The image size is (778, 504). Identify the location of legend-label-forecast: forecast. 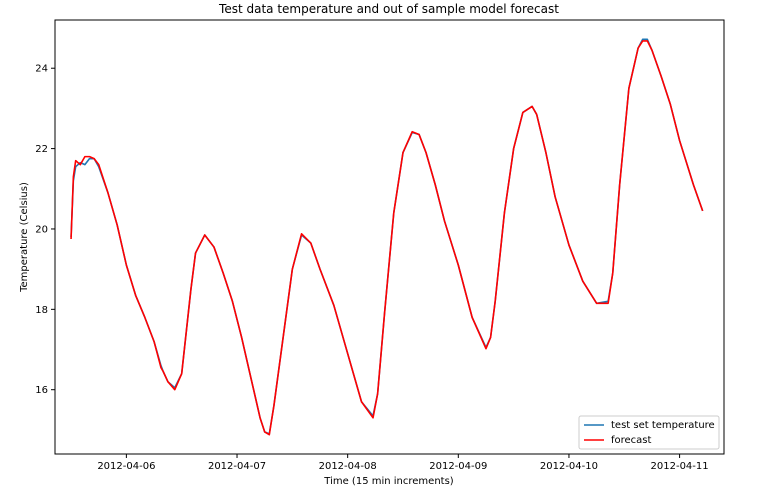
(631, 440).